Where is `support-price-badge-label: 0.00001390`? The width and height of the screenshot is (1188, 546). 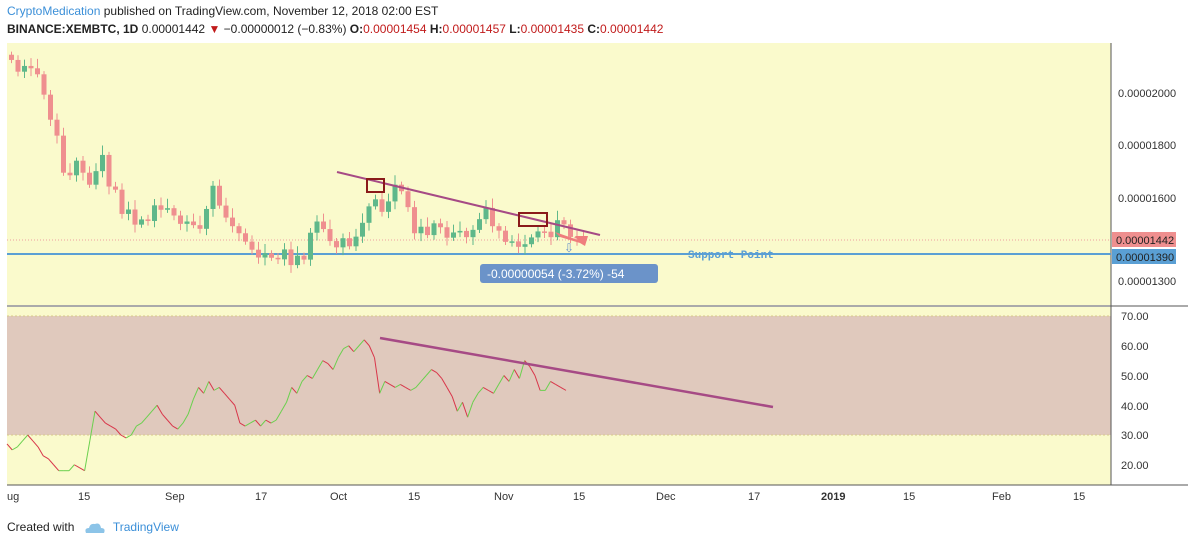 support-price-badge-label: 0.00001390 is located at coordinates (1145, 258).